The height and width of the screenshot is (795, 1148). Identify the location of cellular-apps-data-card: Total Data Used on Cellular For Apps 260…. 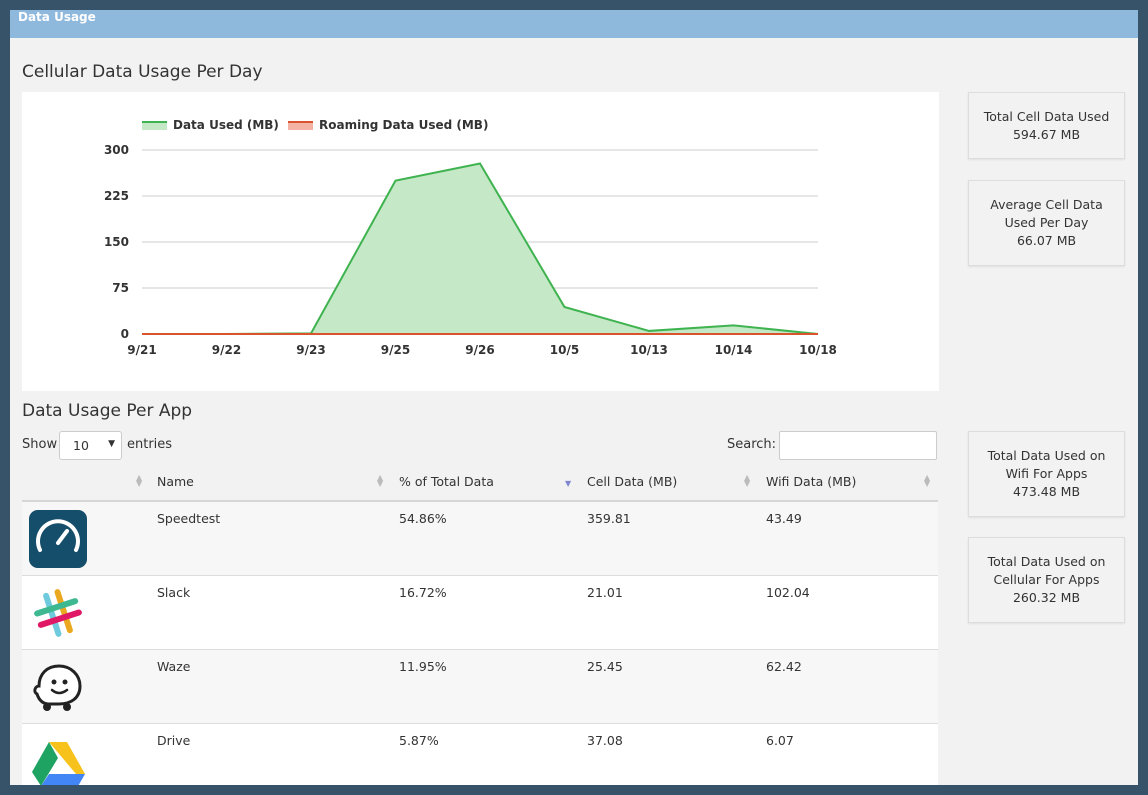
(1046, 580).